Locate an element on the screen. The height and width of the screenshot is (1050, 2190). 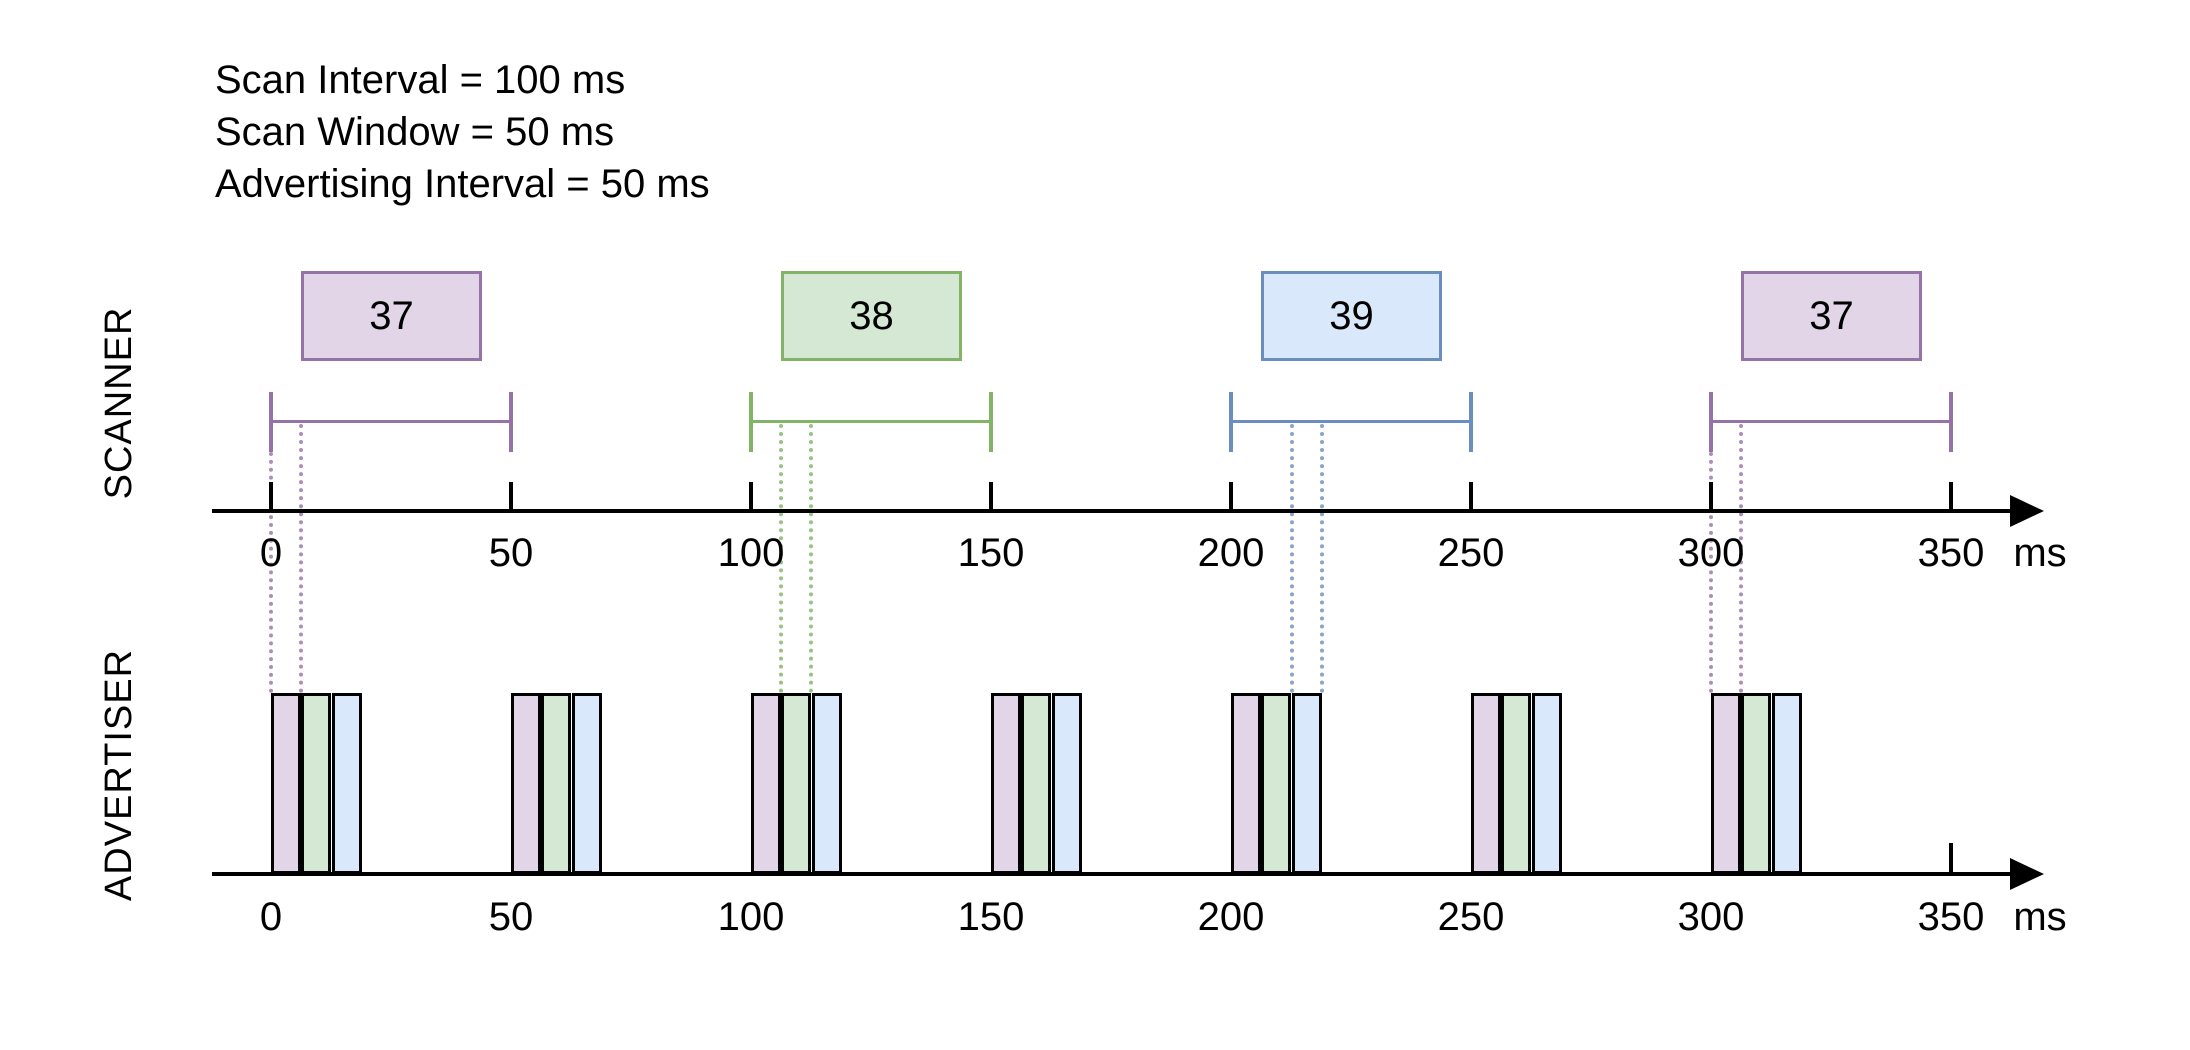
scan-window-box-37: 37 is located at coordinates (391, 316).